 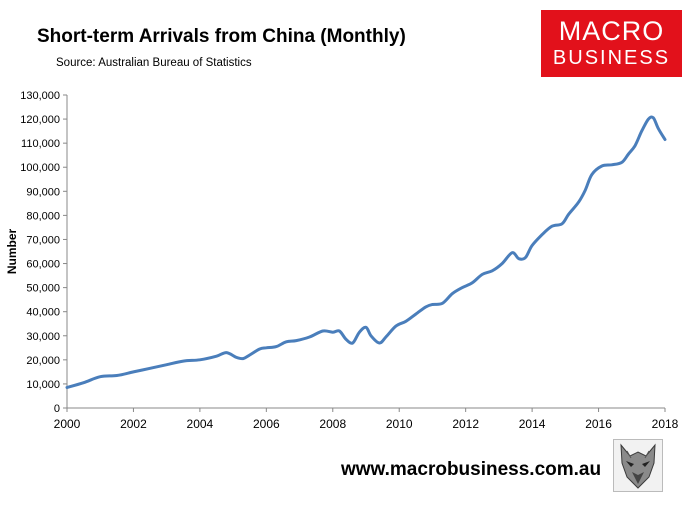 I want to click on y-tick-label: 10,000, so click(x=43, y=385).